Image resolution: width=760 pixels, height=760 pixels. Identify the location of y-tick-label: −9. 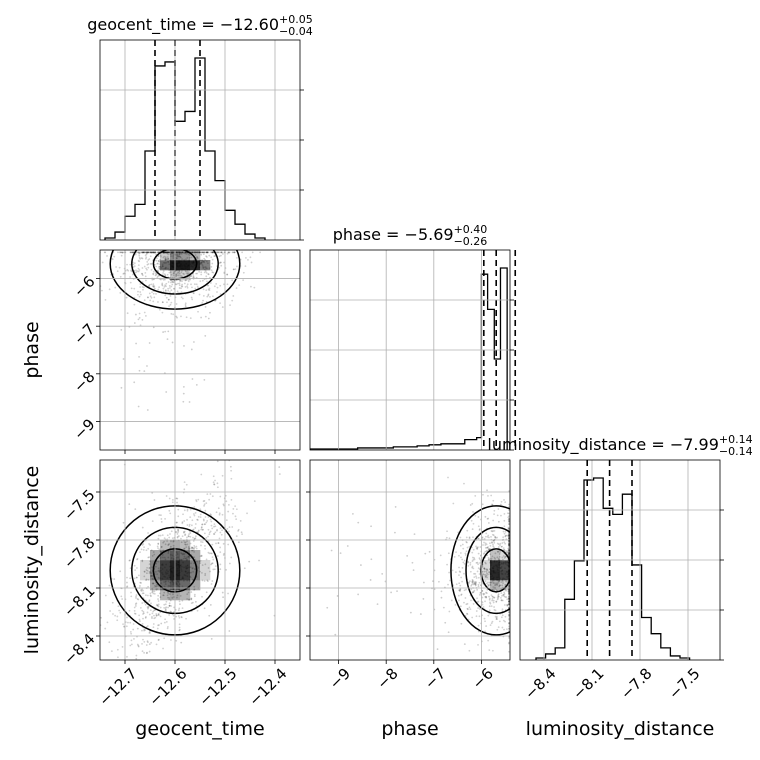
(84, 429).